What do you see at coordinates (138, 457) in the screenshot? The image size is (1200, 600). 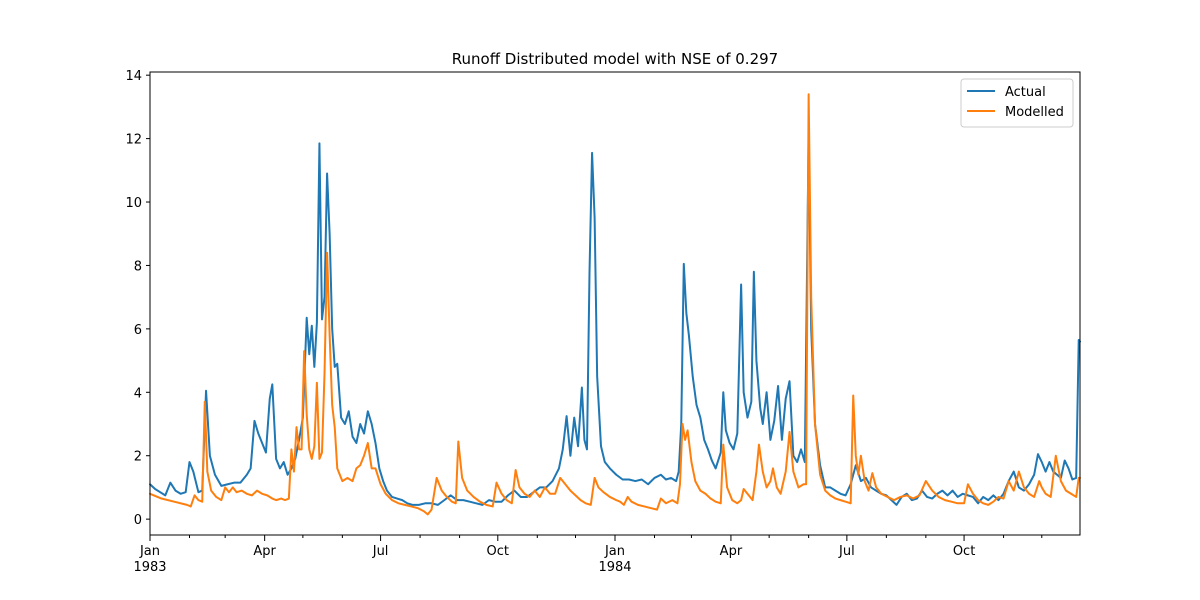 I see `y-tick-label: 2` at bounding box center [138, 457].